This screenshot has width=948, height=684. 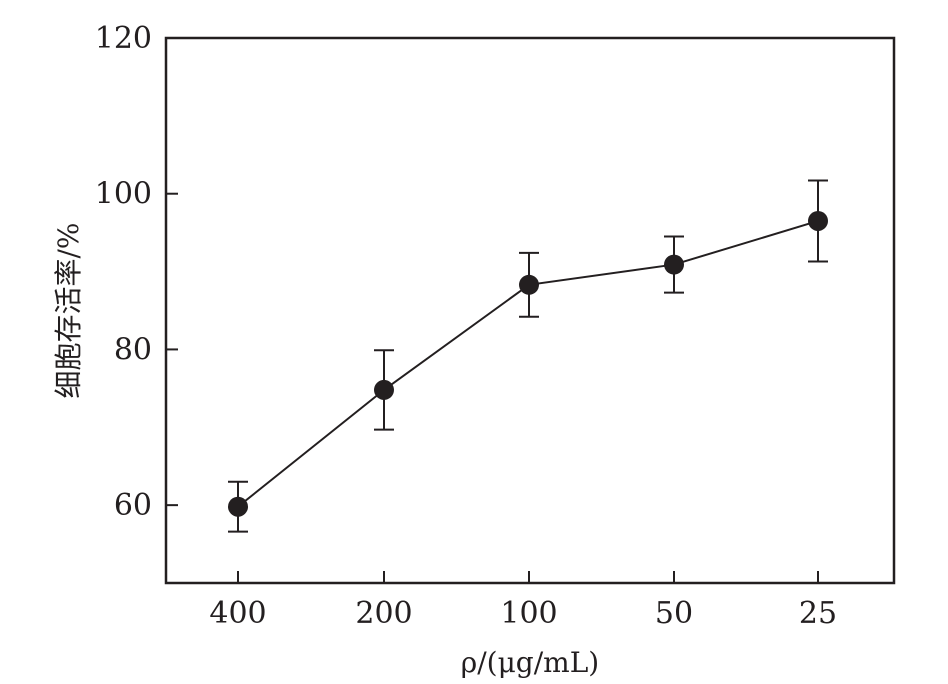 What do you see at coordinates (123, 38) in the screenshot?
I see `y-tick-label: 120` at bounding box center [123, 38].